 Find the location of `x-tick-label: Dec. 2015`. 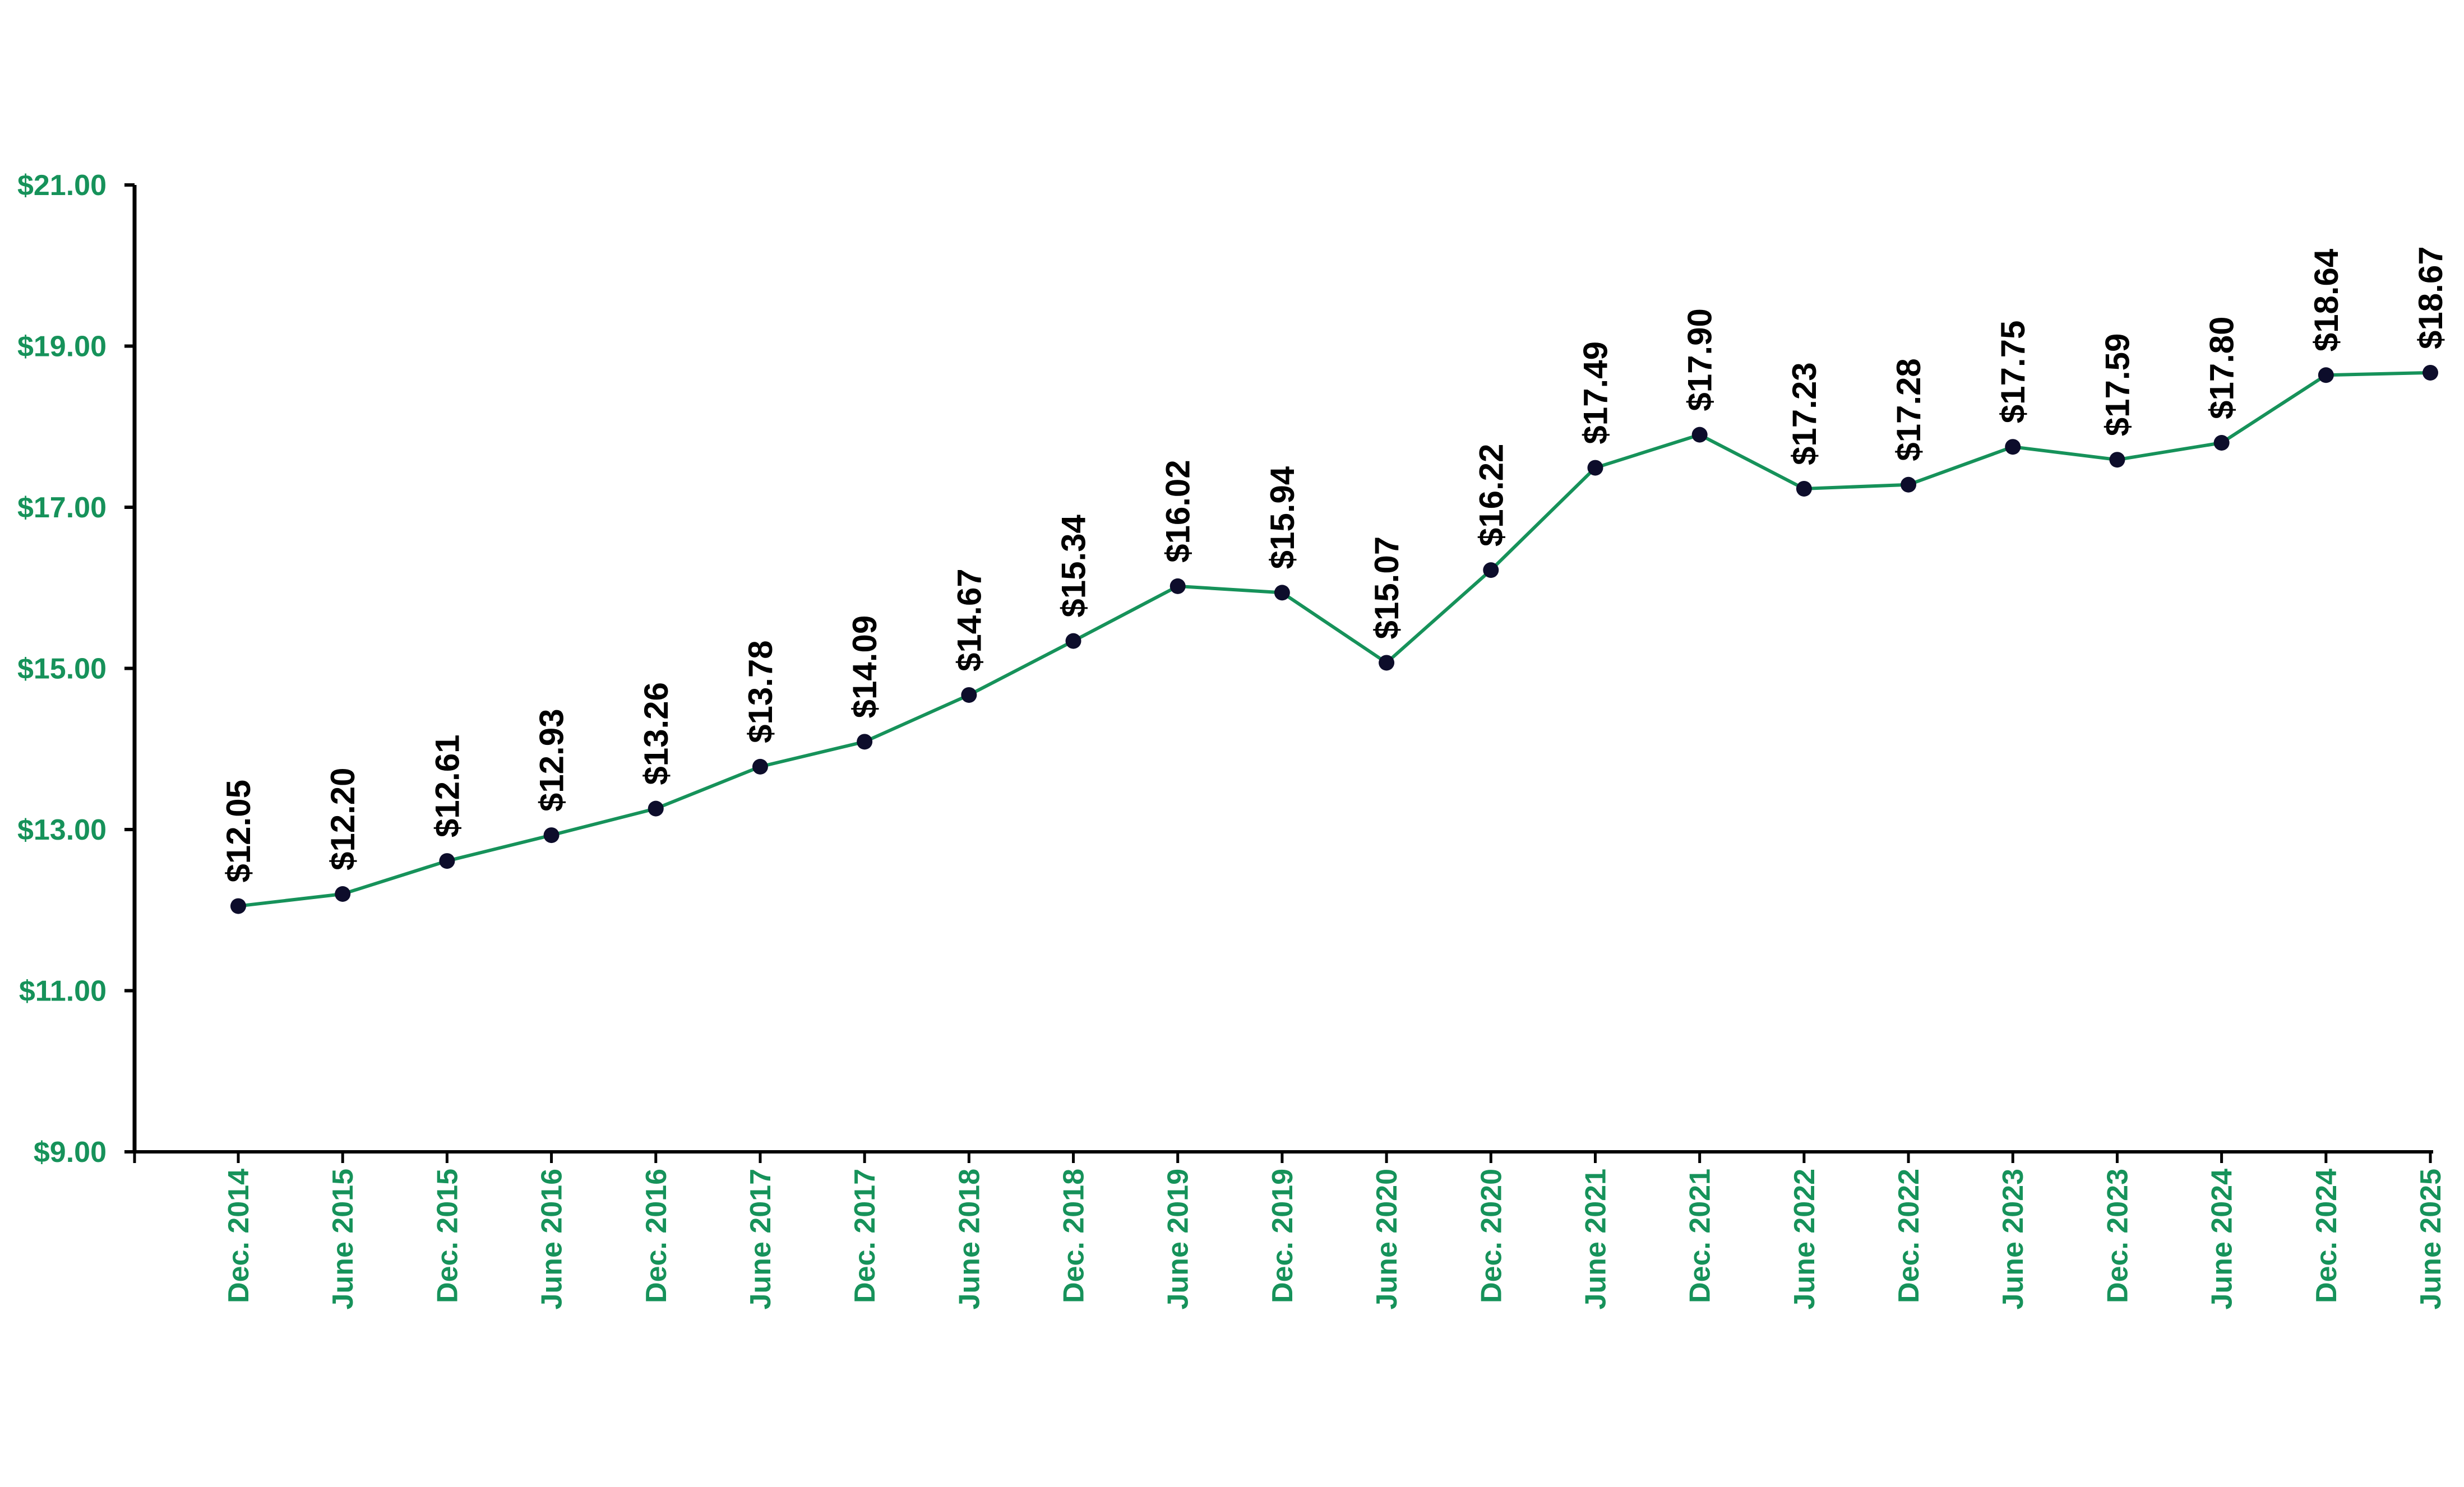

x-tick-label: Dec. 2015 is located at coordinates (447, 1236).